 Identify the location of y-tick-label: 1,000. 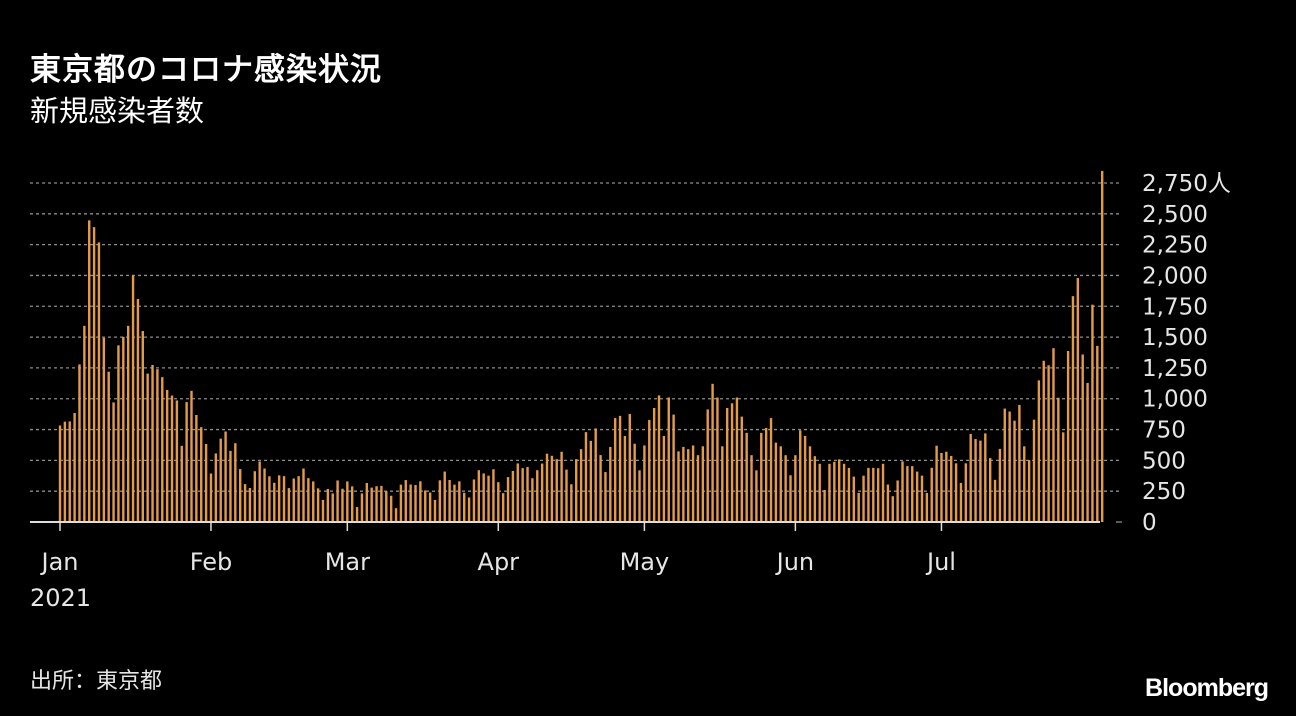
(1175, 400).